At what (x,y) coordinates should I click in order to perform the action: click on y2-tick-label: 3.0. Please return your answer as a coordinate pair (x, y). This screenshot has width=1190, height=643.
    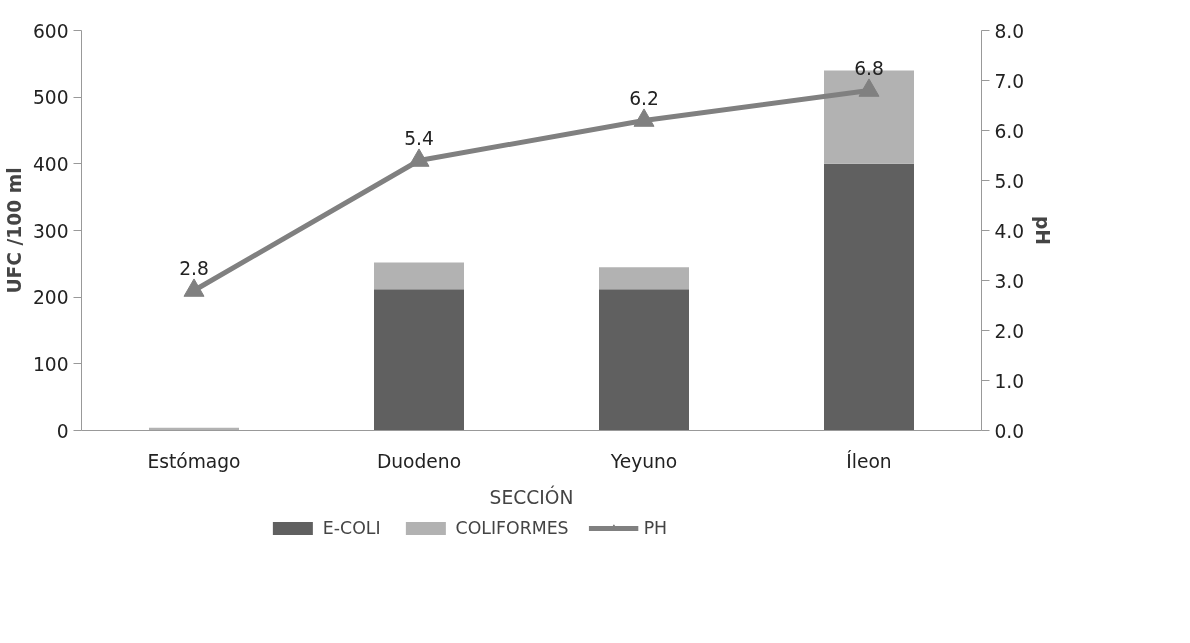
    Looking at the image, I should click on (1009, 281).